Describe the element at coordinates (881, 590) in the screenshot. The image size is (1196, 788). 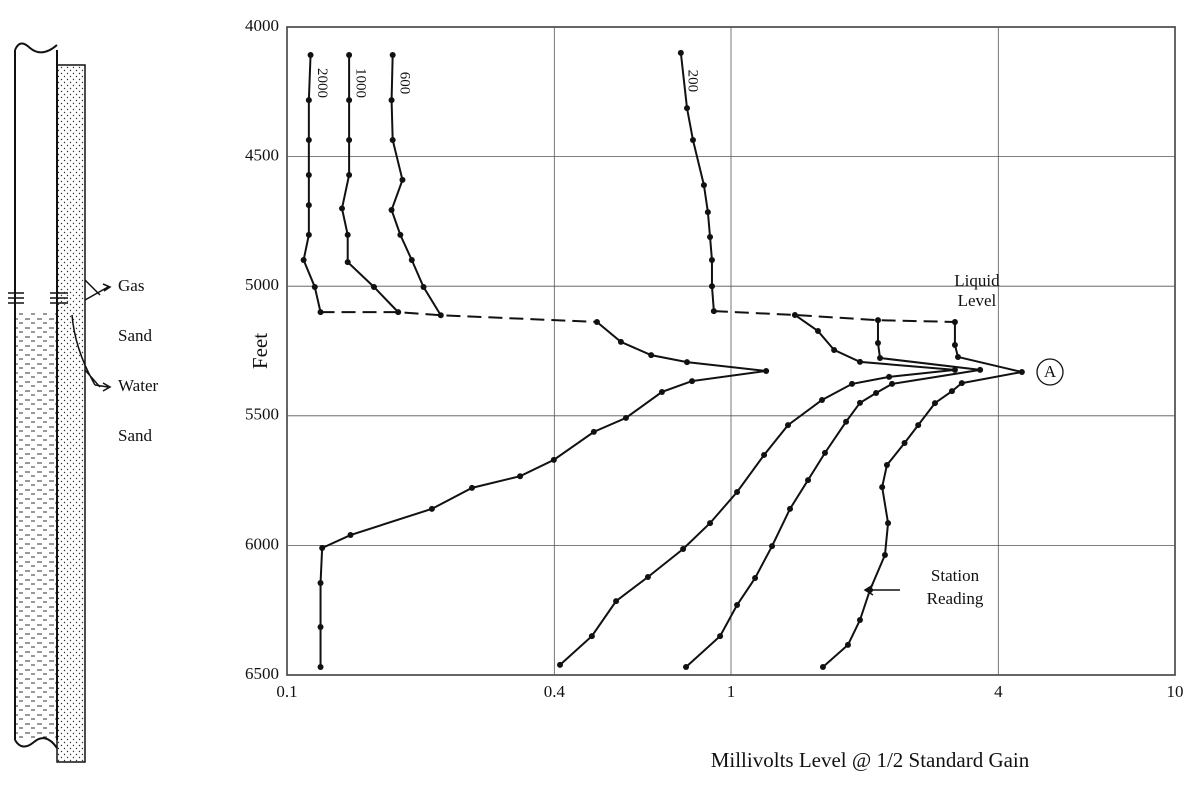
I see `annotation-arrow` at that location.